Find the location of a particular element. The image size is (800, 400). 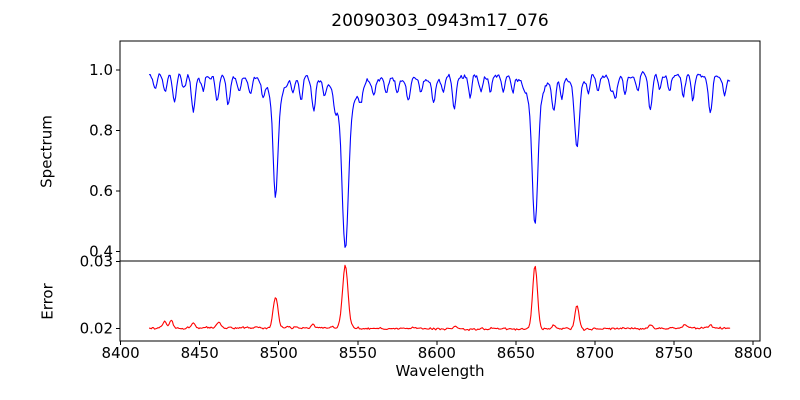

y-axis-label-spectrum: Spectrum is located at coordinates (46, 151).